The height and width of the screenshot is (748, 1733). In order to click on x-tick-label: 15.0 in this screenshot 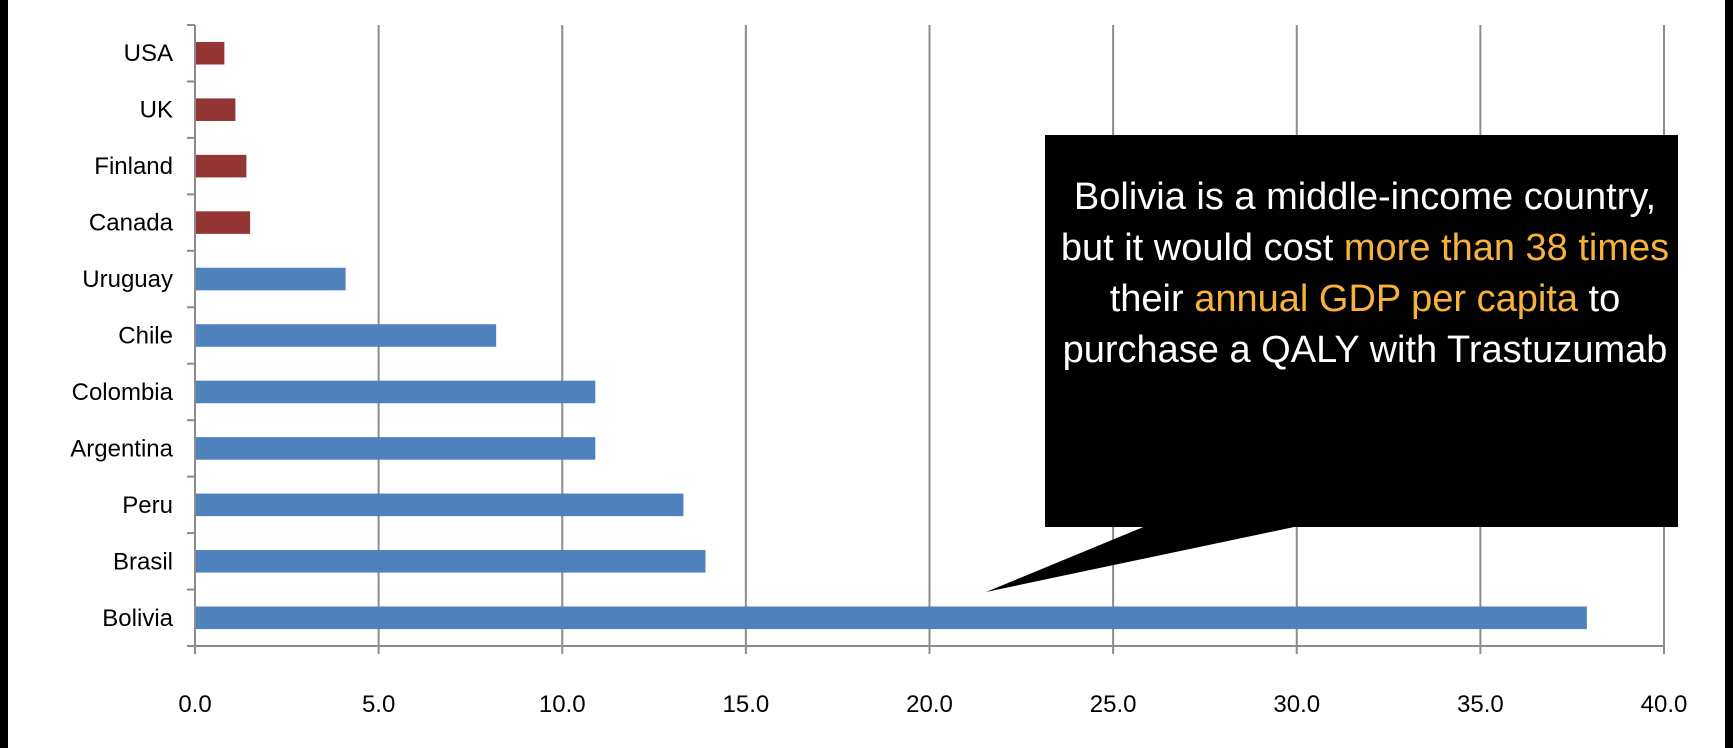, I will do `click(746, 704)`.